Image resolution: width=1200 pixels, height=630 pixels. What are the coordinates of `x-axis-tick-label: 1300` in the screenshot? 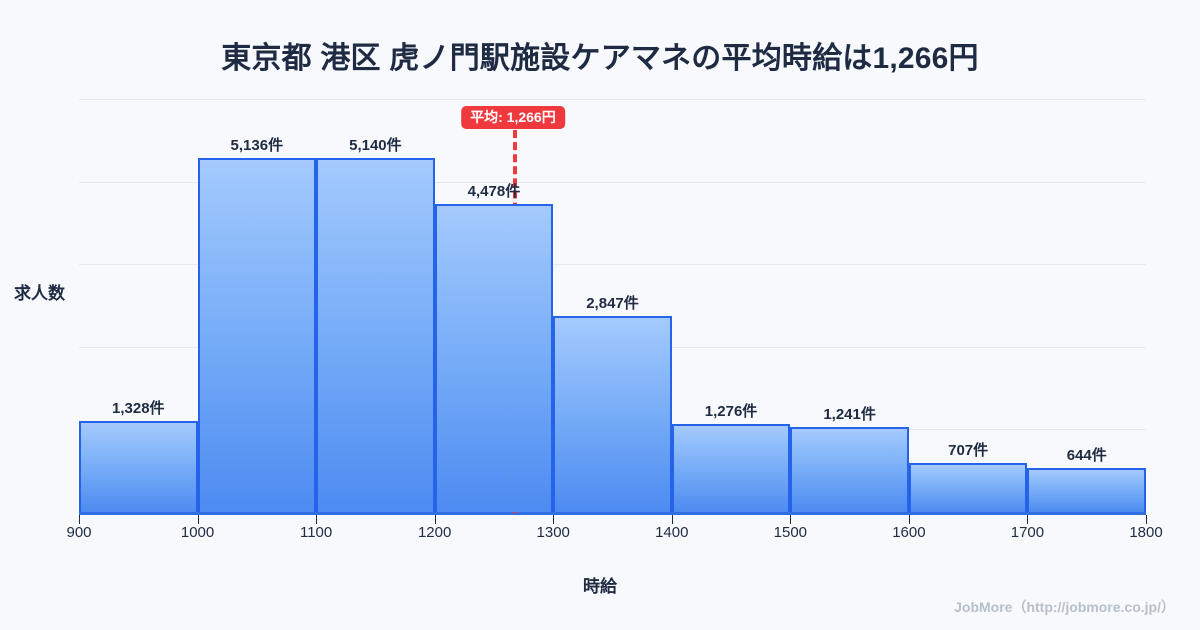 It's located at (553, 532).